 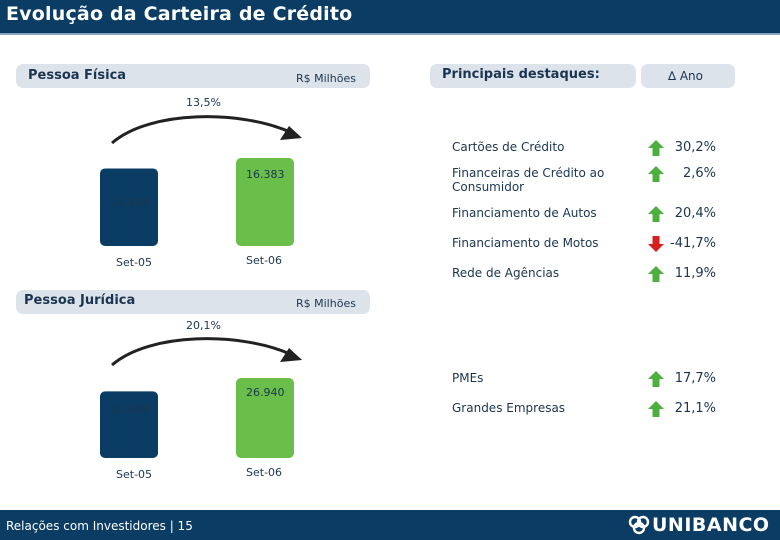 I want to click on pj-value-label-0: 22.438, so click(x=129, y=409).